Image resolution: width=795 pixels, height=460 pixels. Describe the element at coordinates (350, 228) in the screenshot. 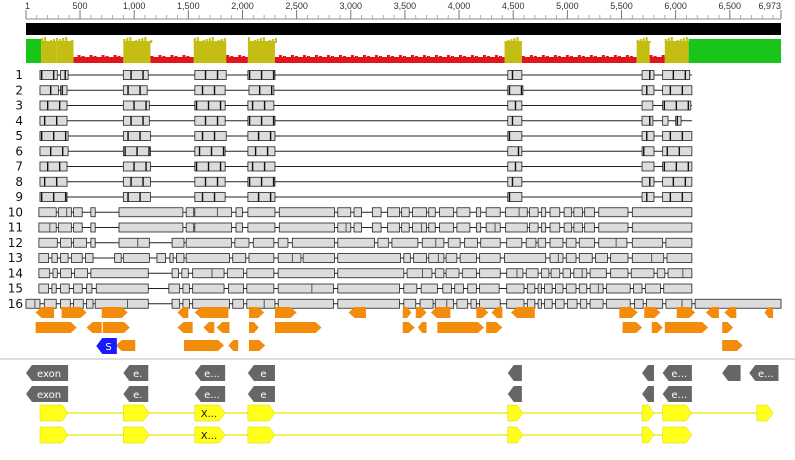

I see `sequence-row: 11` at that location.